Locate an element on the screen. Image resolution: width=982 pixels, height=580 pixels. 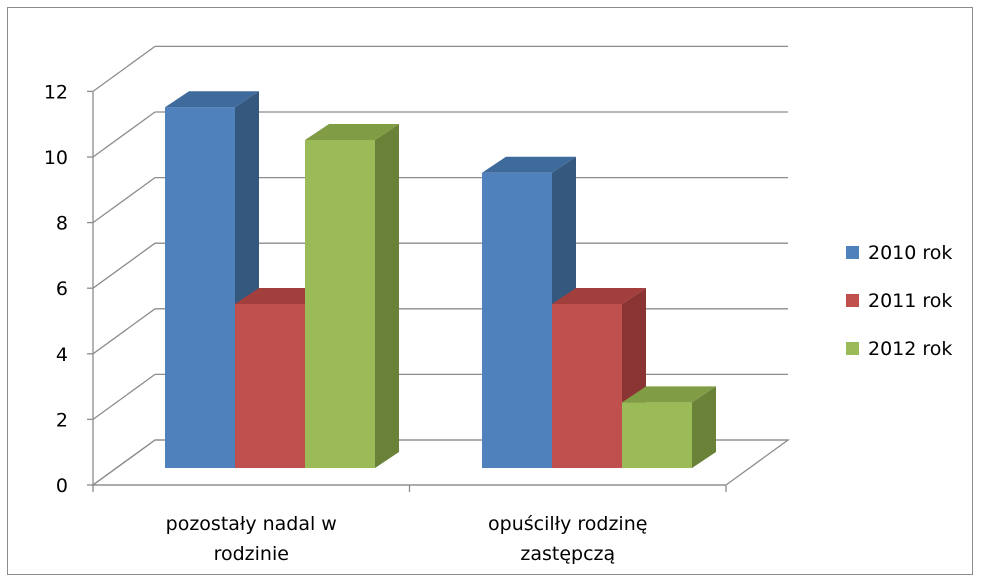
y-tick-label: 8 is located at coordinates (62, 224).